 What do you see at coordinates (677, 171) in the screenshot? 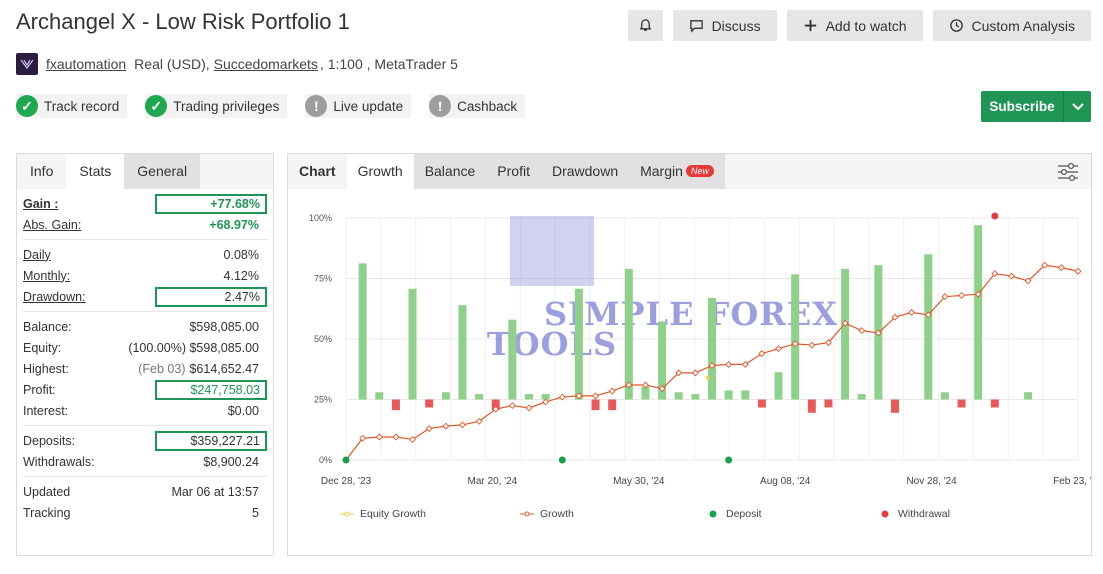
I see `tab-margin: Margin New` at bounding box center [677, 171].